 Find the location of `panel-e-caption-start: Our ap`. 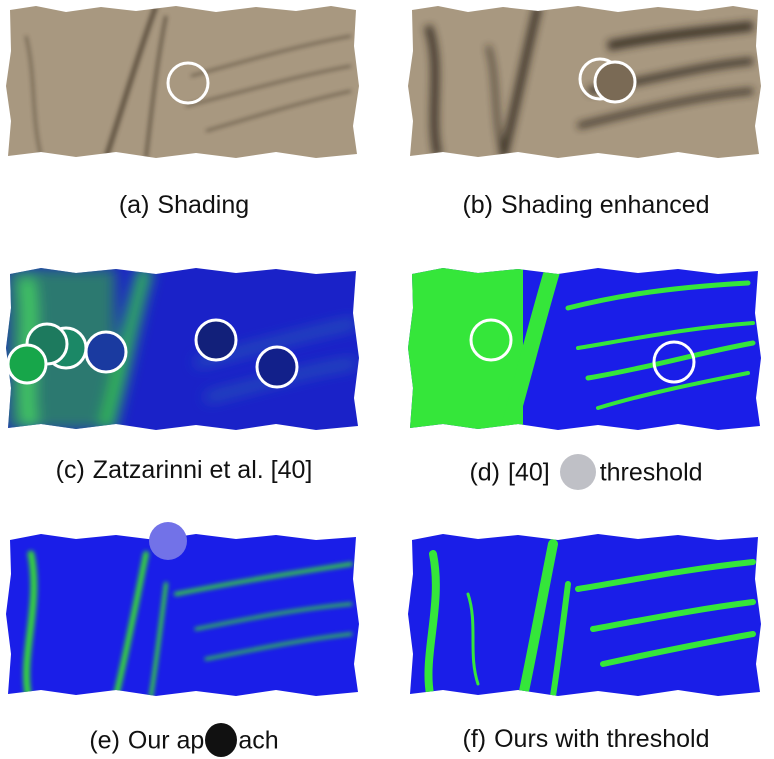

panel-e-caption-start: Our ap is located at coordinates (166, 740).